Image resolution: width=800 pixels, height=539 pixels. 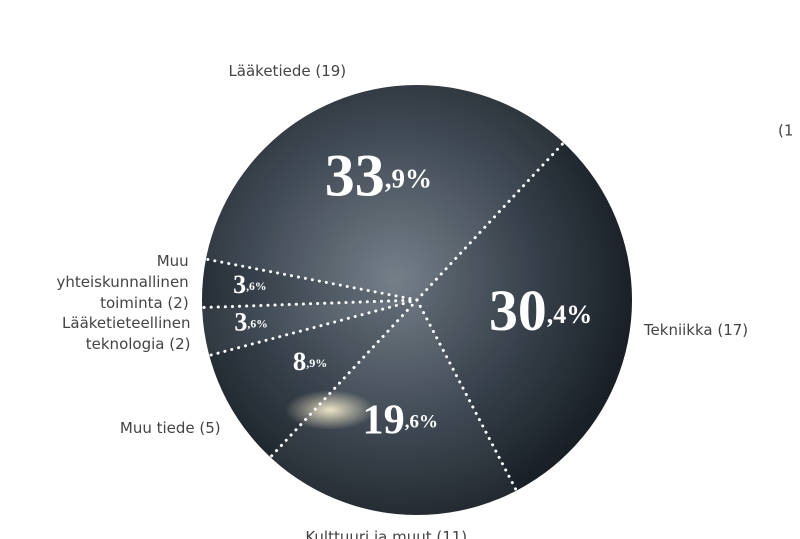 I want to click on partial-label: (1, so click(x=785, y=131).